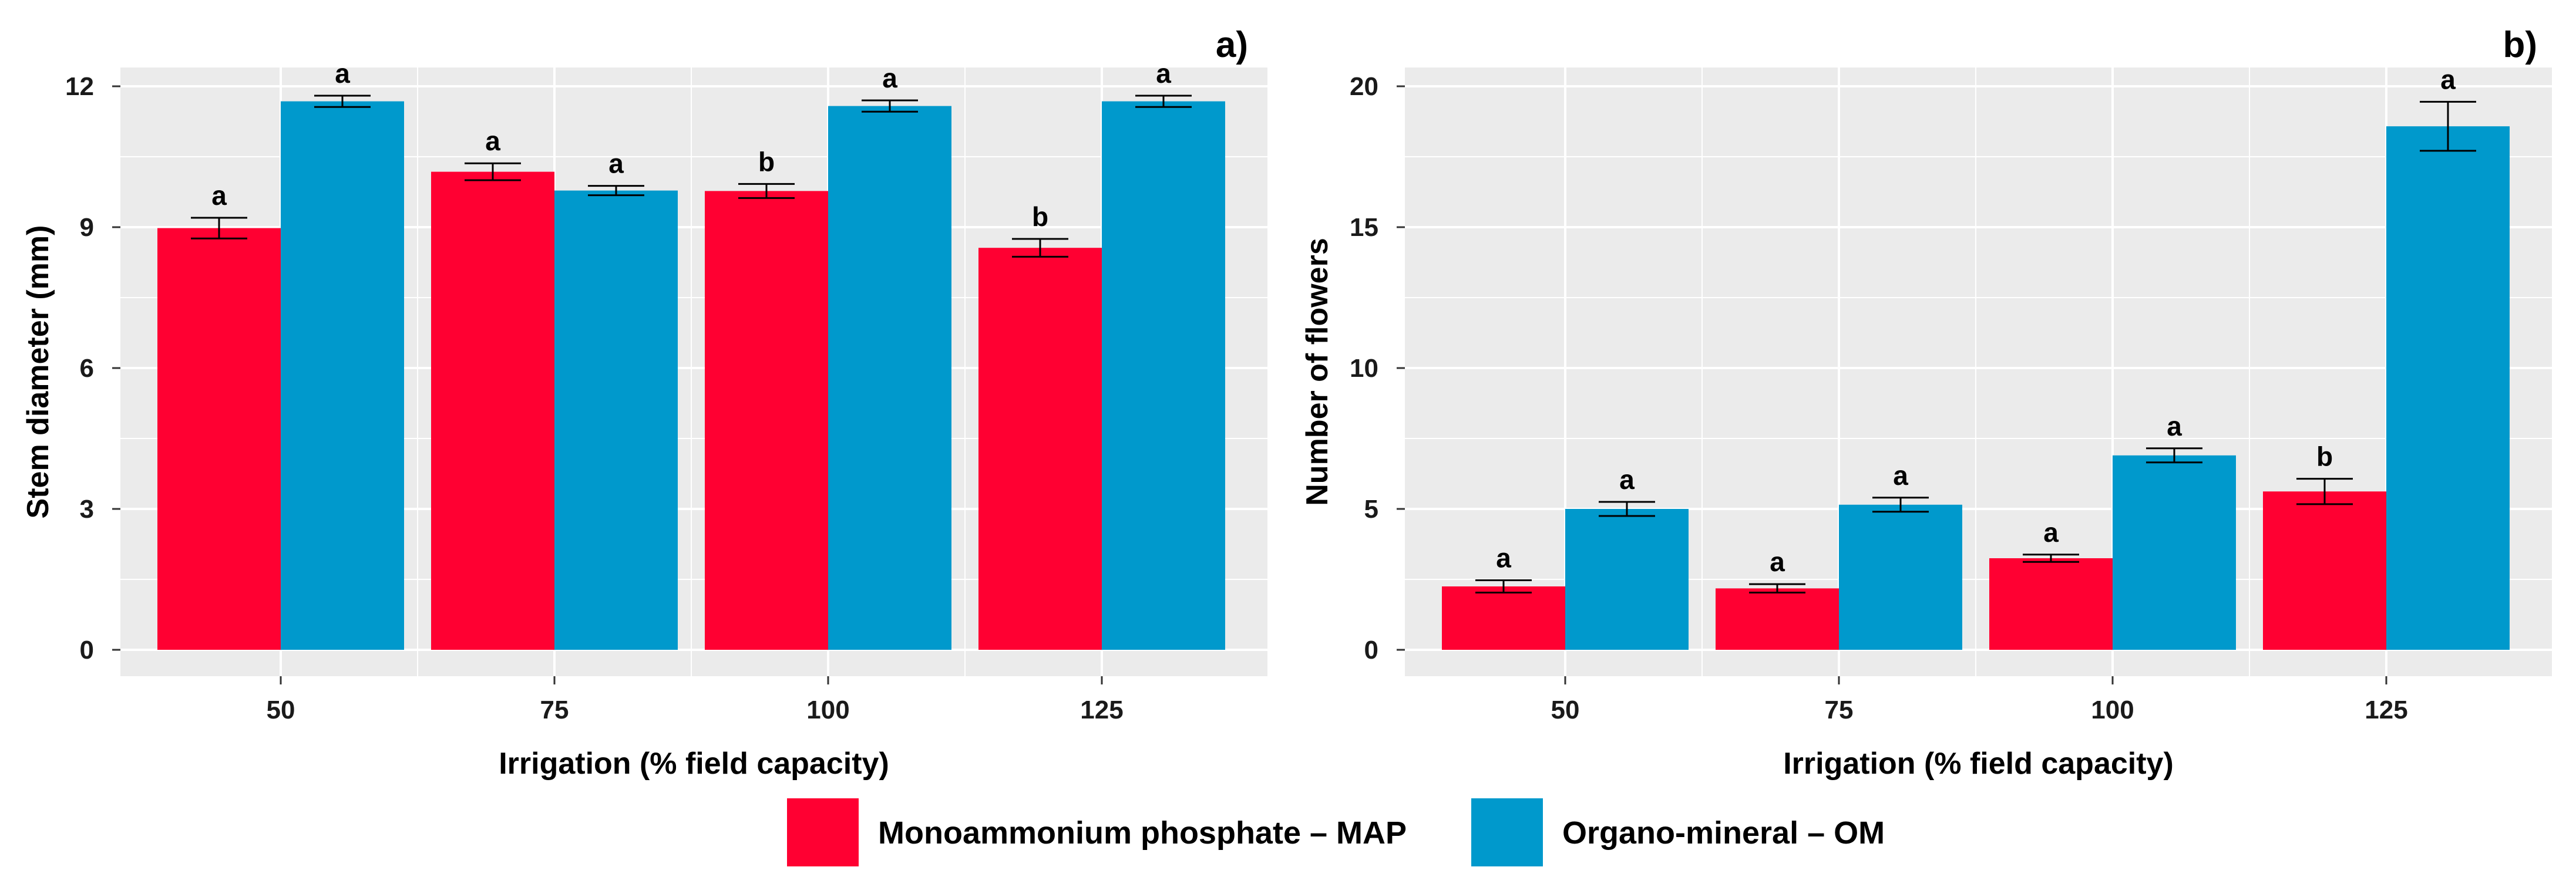 Image resolution: width=2576 pixels, height=894 pixels. I want to click on legend-swatch-om, so click(1507, 832).